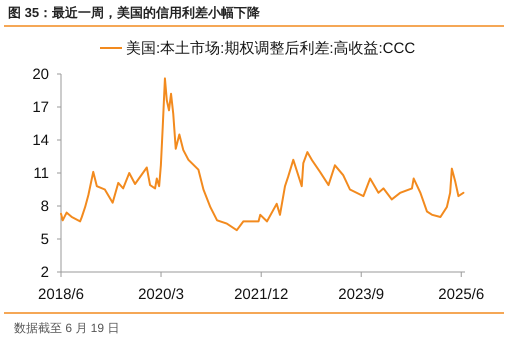  I want to click on x-tick-label: 2020/3, so click(161, 294).